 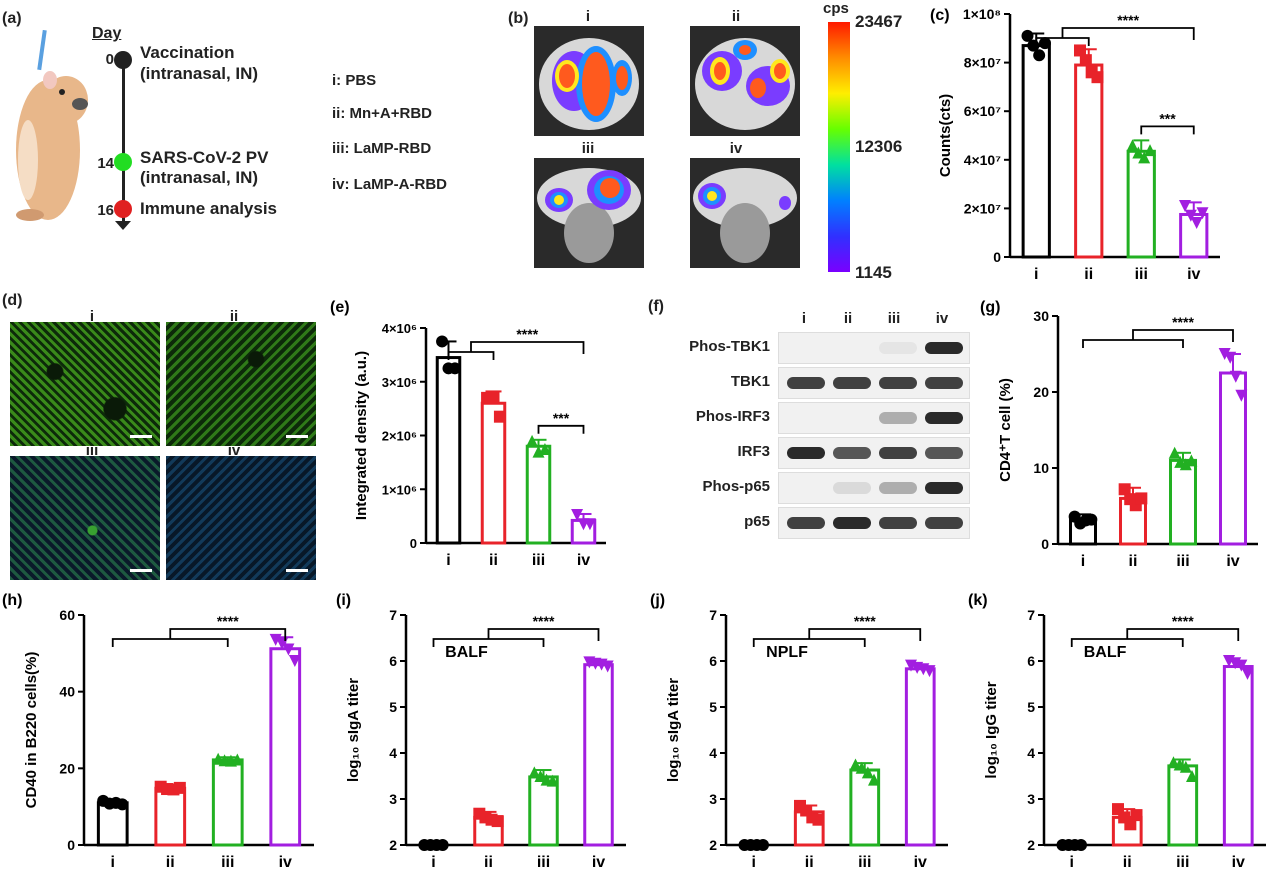 I want to click on y-tick-label: 20, so click(x=67, y=768).